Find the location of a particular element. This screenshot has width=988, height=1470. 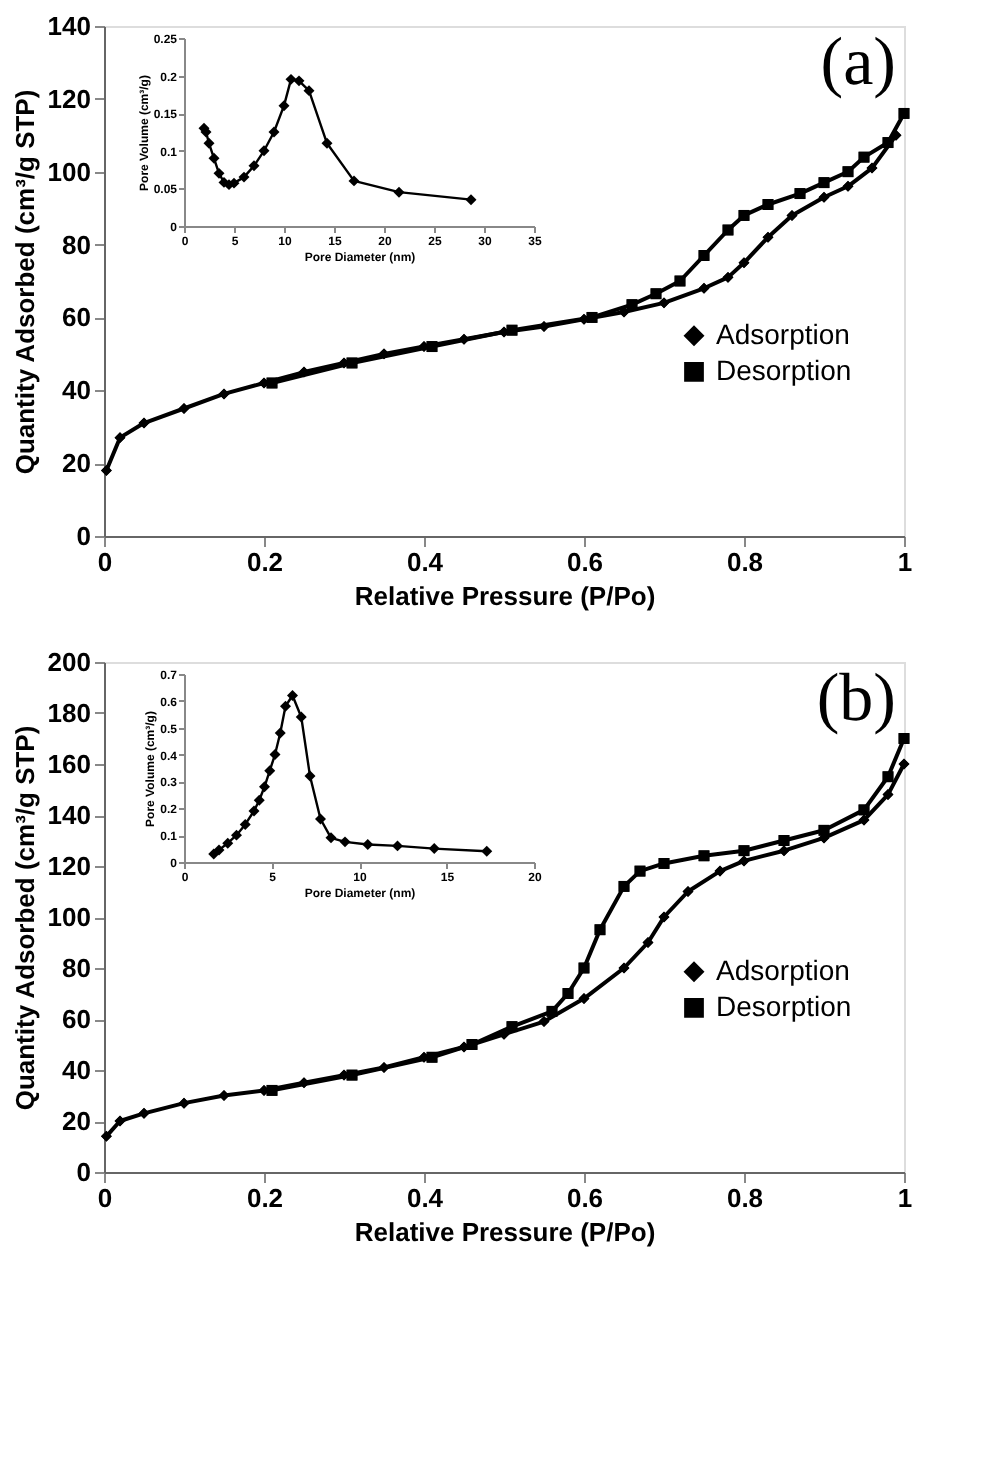

annotation: (a) is located at coordinates (858, 63).